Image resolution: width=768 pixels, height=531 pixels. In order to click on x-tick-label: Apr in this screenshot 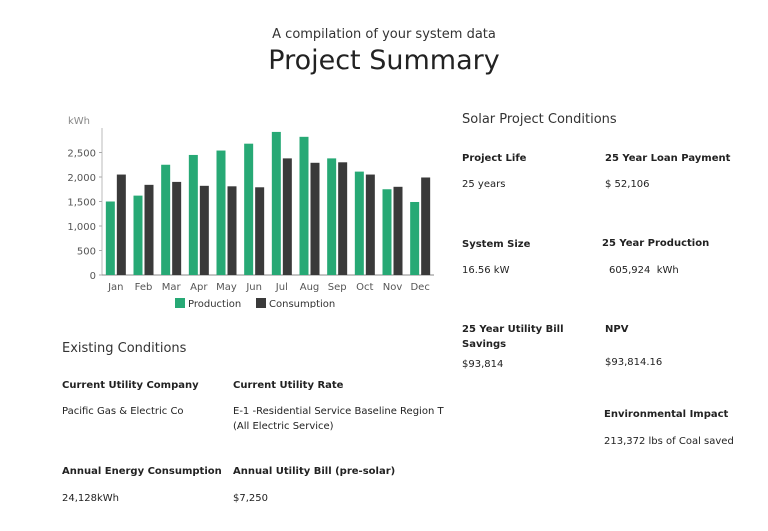, I will do `click(199, 287)`.